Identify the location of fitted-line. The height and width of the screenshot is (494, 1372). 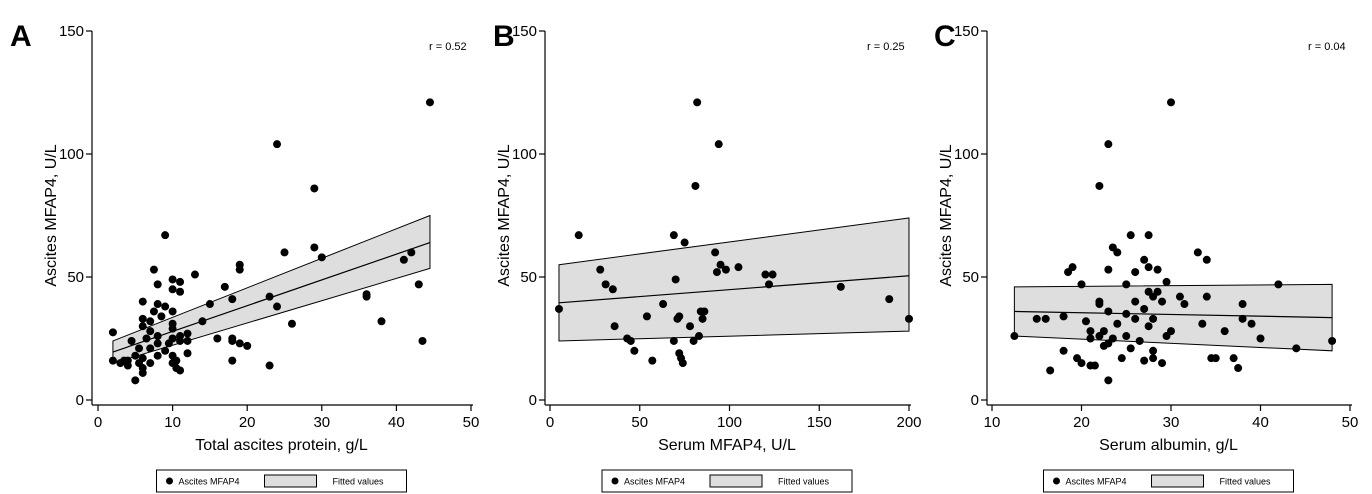
(1173, 314).